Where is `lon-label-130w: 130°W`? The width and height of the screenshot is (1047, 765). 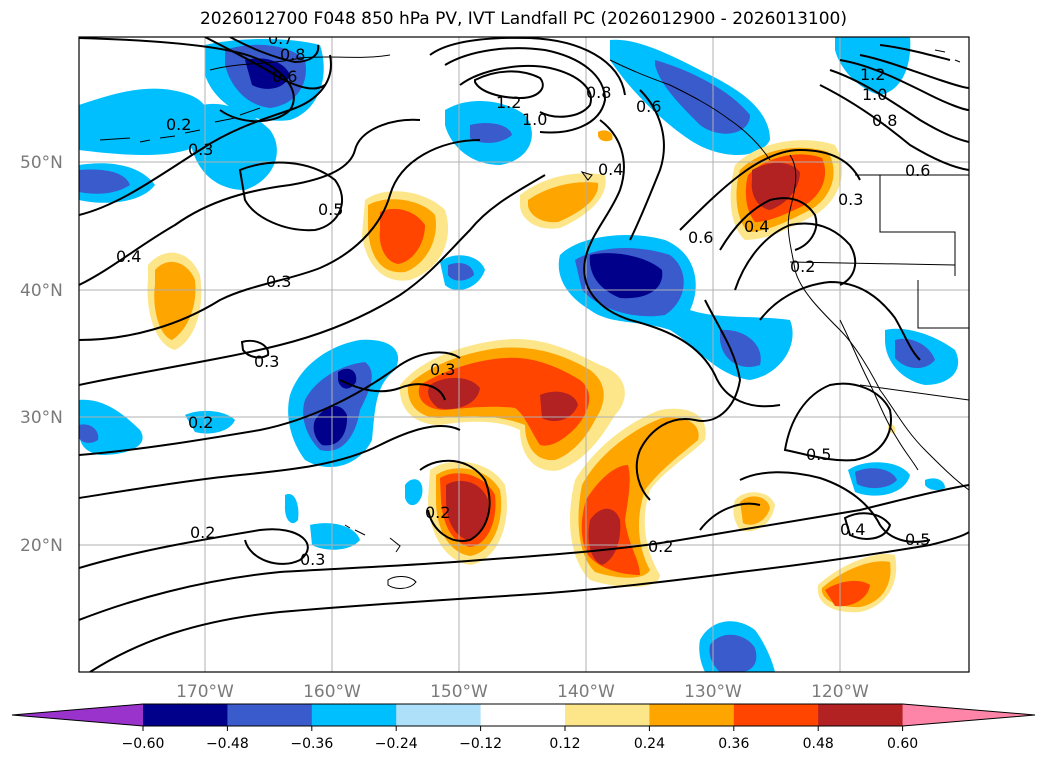
lon-label-130w: 130°W is located at coordinates (713, 692).